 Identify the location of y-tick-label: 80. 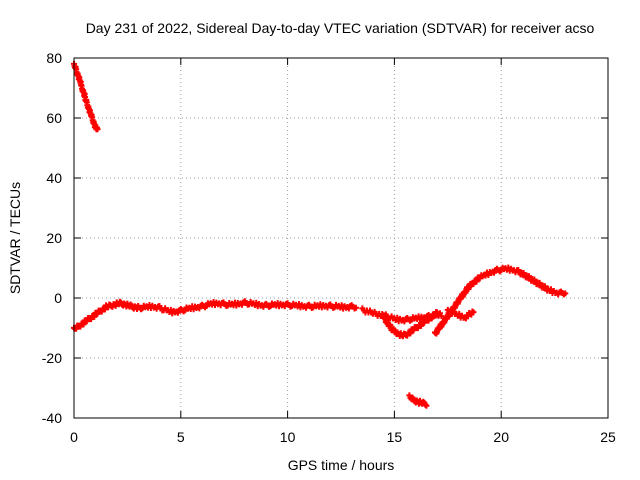
(54, 58).